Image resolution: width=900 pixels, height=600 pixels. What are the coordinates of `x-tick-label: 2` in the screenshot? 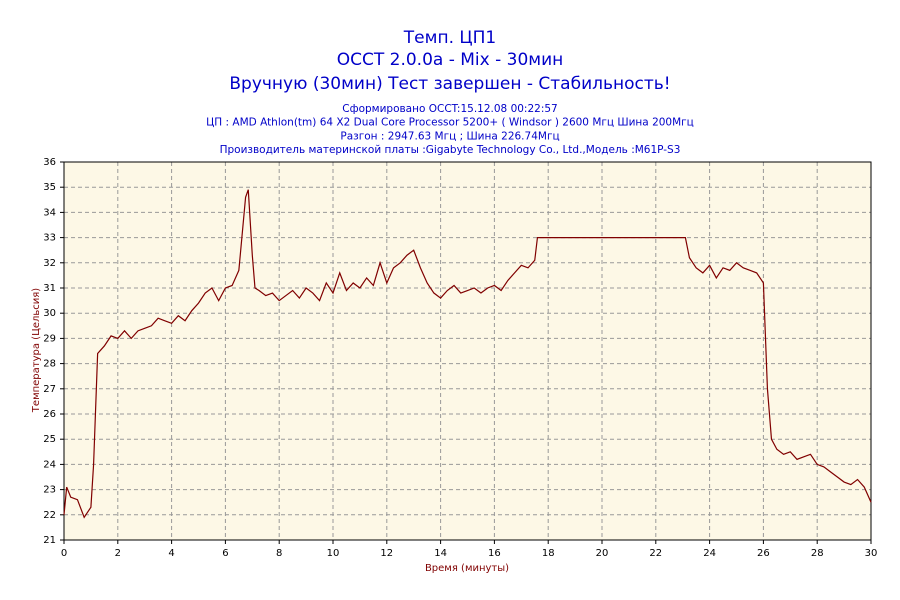 It's located at (118, 553).